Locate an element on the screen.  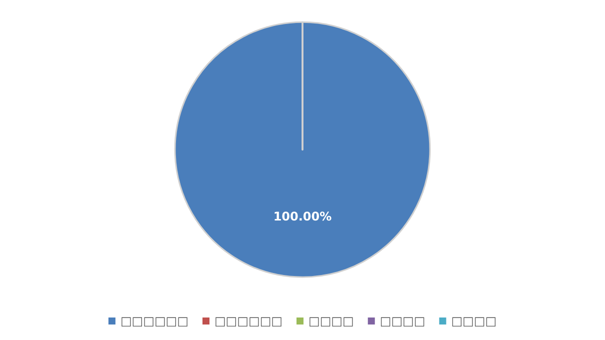
data-label: 100.00% is located at coordinates (302, 216).